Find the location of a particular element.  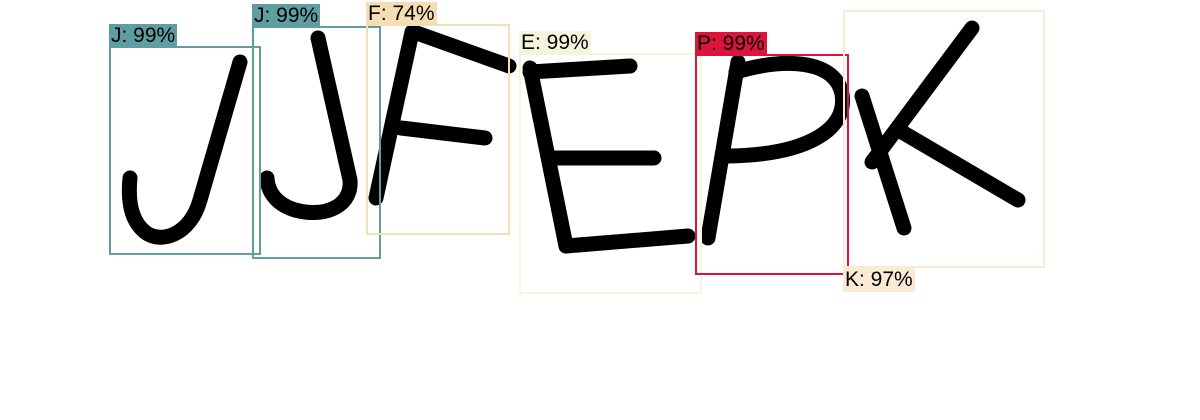

glyph-k-lower is located at coordinates (960, 166).